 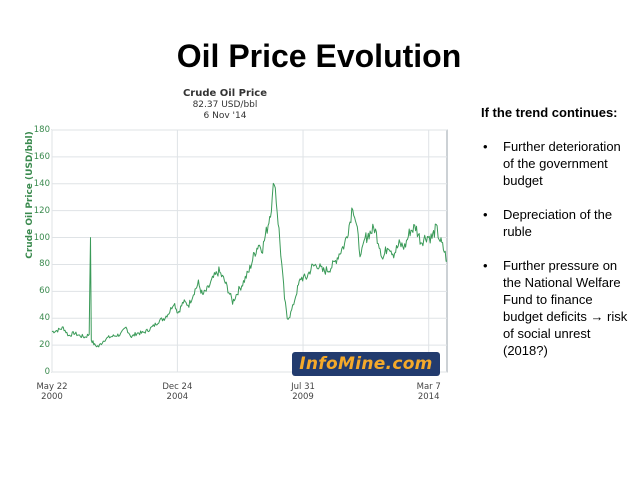 What do you see at coordinates (44, 345) in the screenshot?
I see `y-tick-label: 20` at bounding box center [44, 345].